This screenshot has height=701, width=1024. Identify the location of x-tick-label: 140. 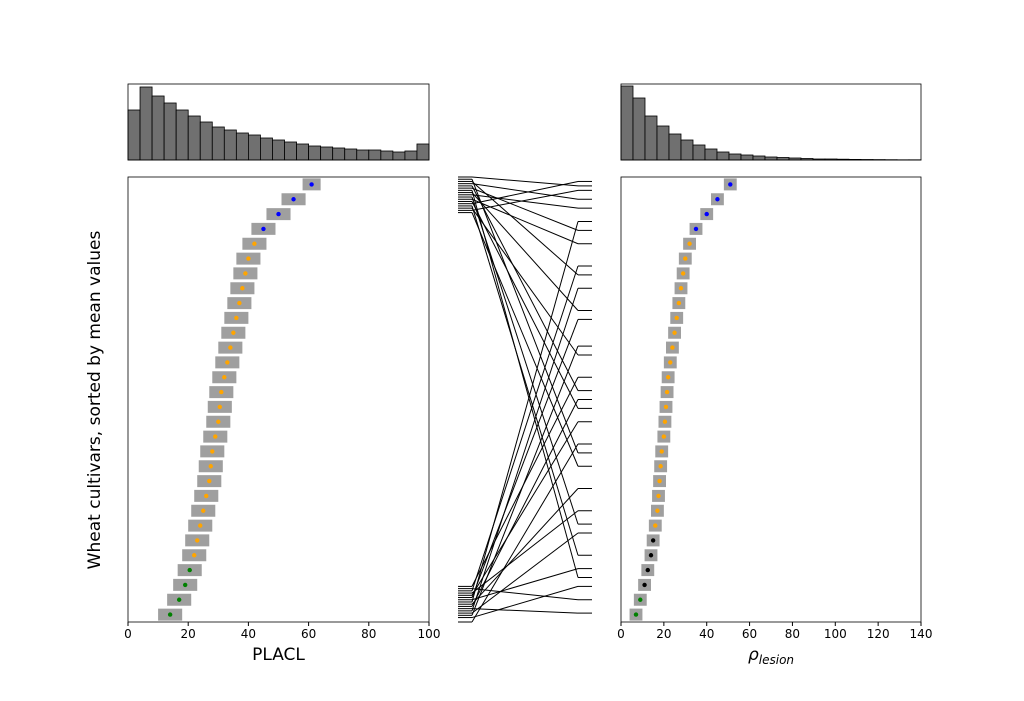
(921, 634).